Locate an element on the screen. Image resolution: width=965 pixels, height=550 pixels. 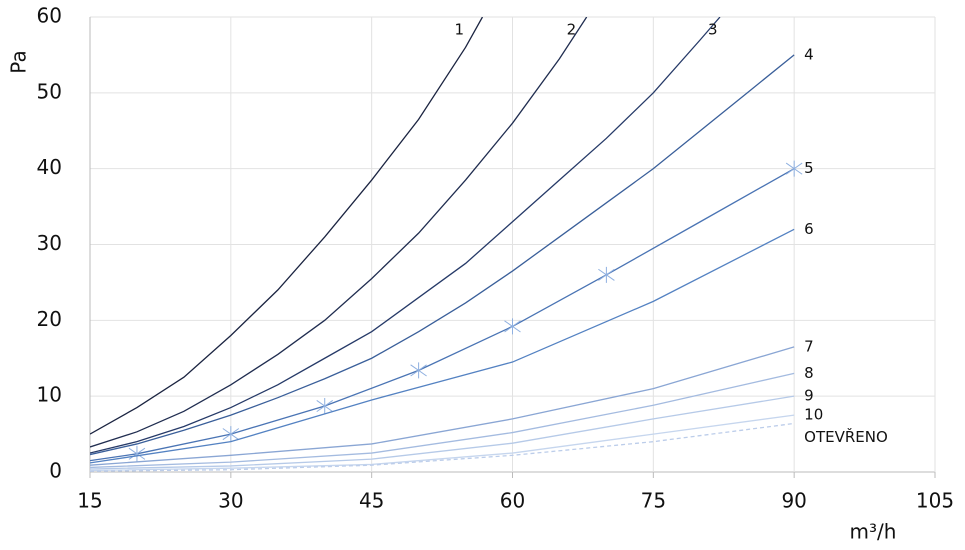
y-tick-label: 50 is located at coordinates (49, 91).